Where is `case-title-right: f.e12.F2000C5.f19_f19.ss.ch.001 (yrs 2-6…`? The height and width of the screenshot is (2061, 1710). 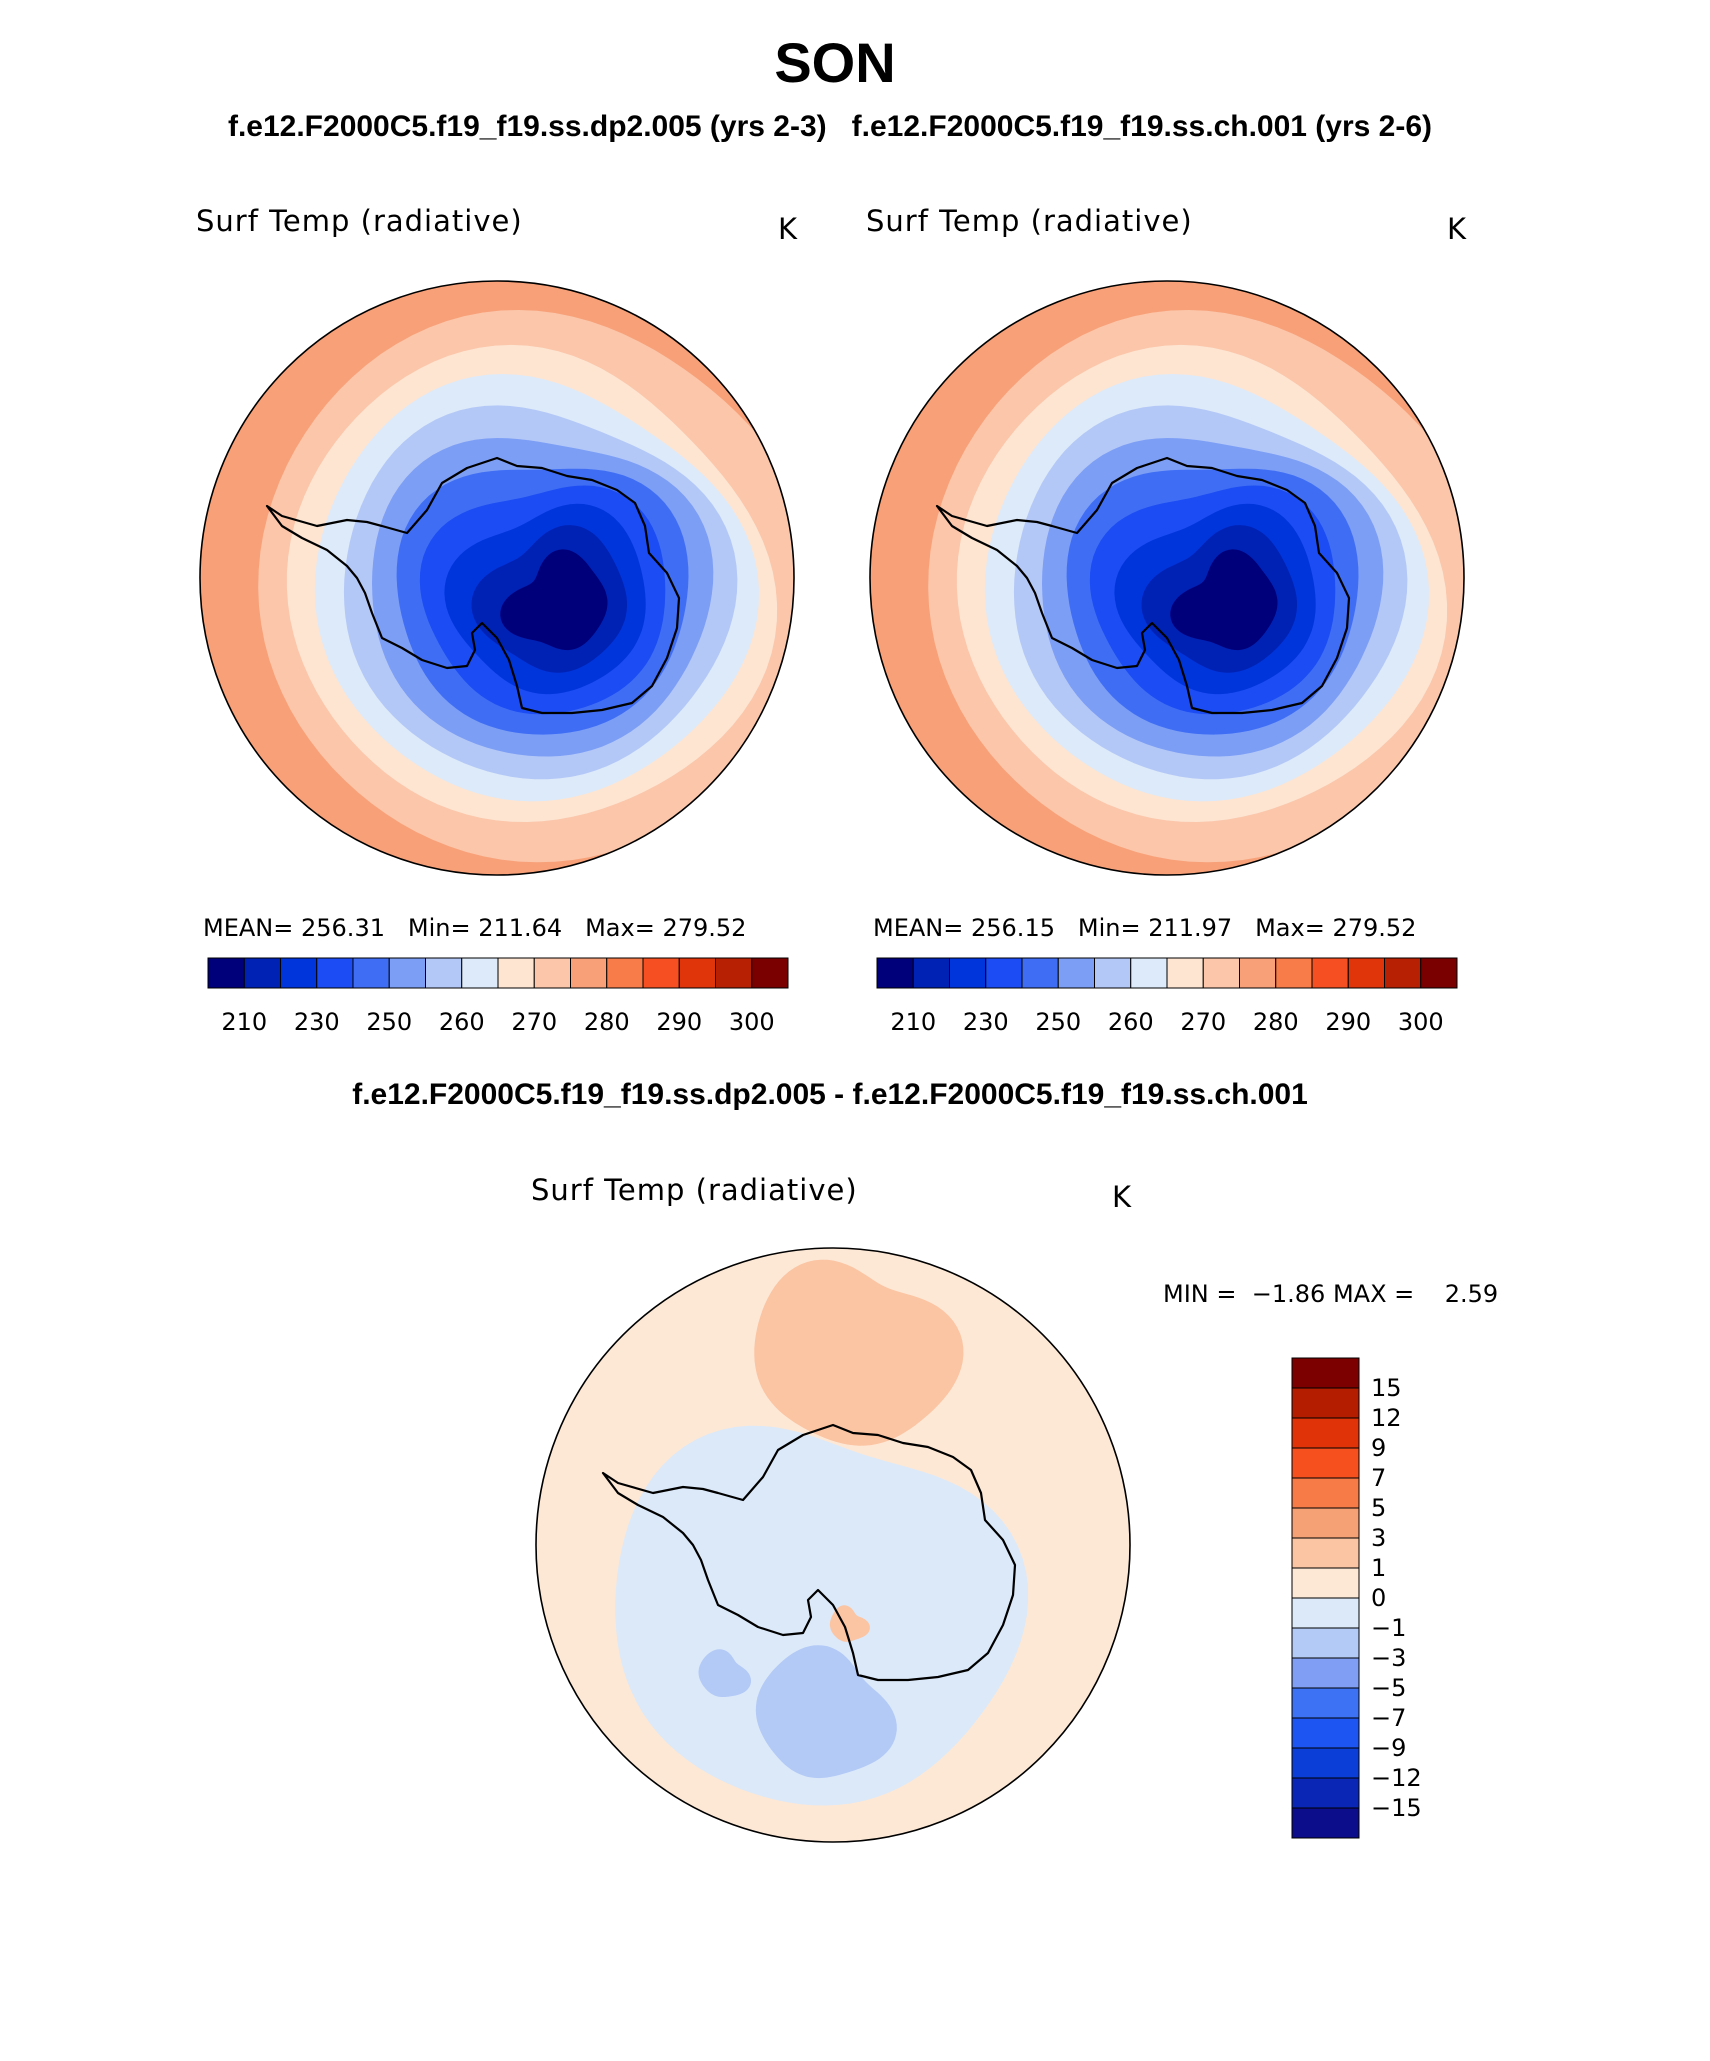
case-title-right: f.e12.F2000C5.f19_f19.ss.ch.001 (yrs 2-6… is located at coordinates (1142, 126).